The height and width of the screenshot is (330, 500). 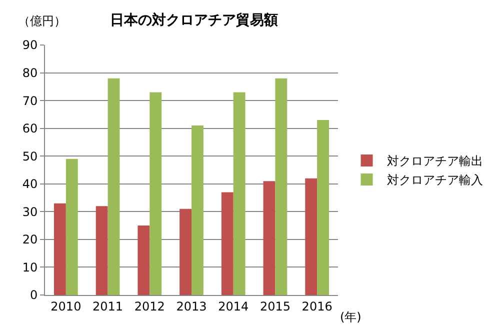 What do you see at coordinates (30, 73) in the screenshot?
I see `y-tick-label: 80` at bounding box center [30, 73].